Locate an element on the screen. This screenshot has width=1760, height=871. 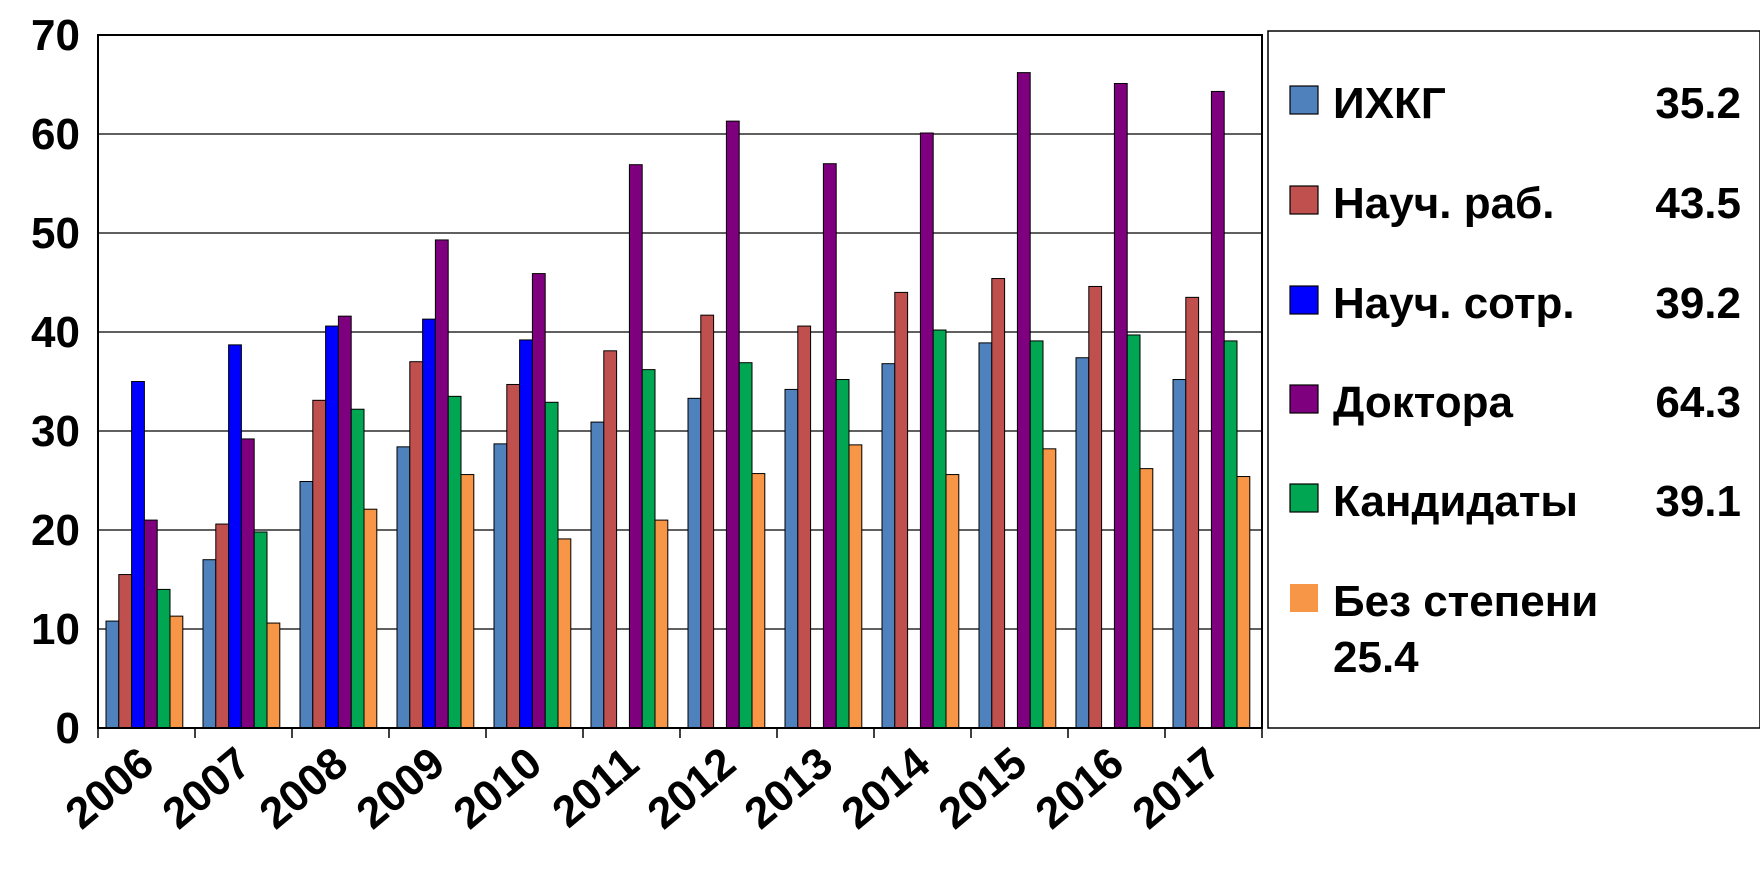
x-tick-label: 2015 is located at coordinates (982, 788).